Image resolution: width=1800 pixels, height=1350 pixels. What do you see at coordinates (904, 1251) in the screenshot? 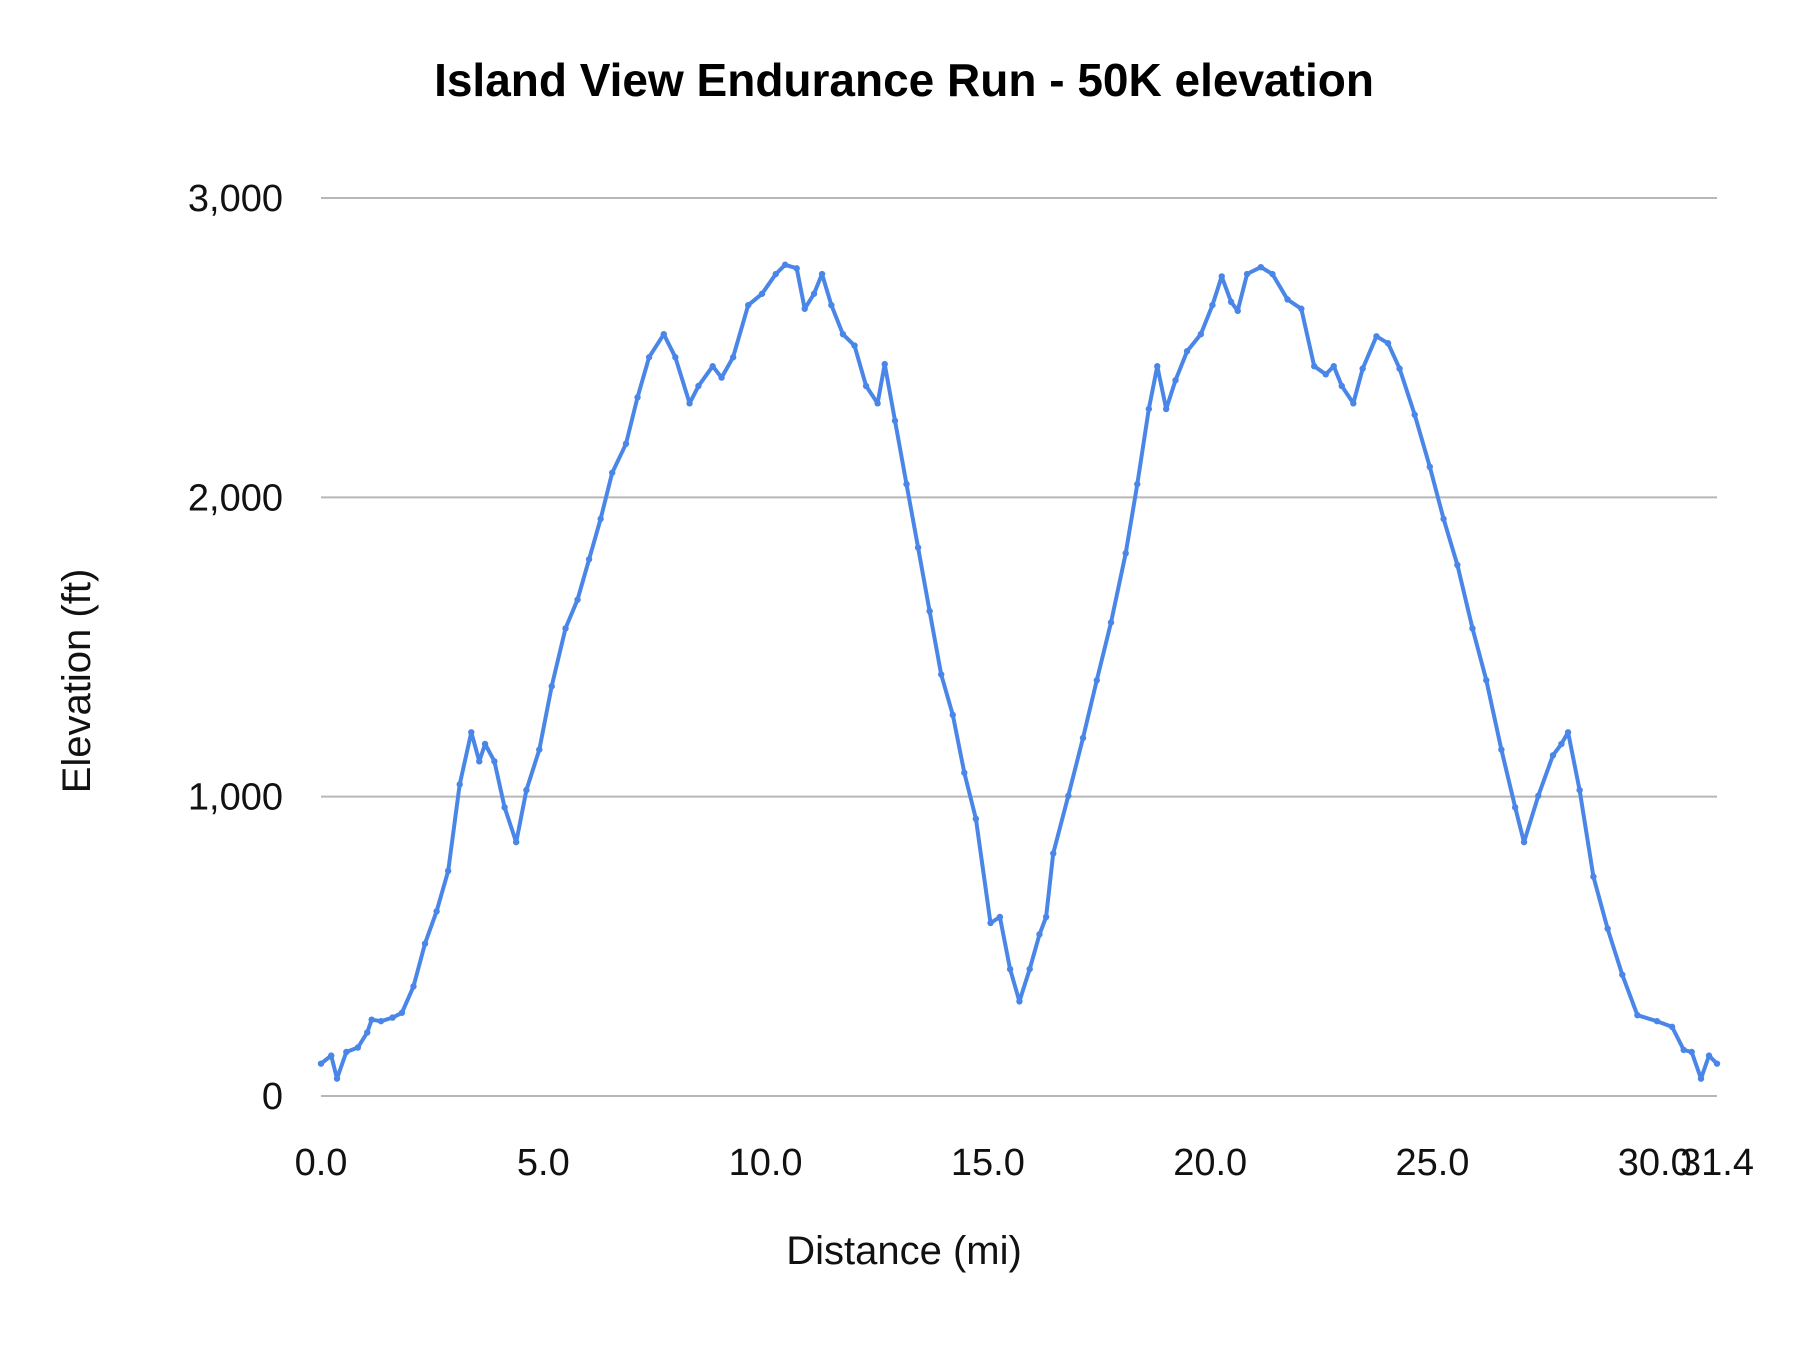
I see `x-axis-label: Distance (mi)` at bounding box center [904, 1251].